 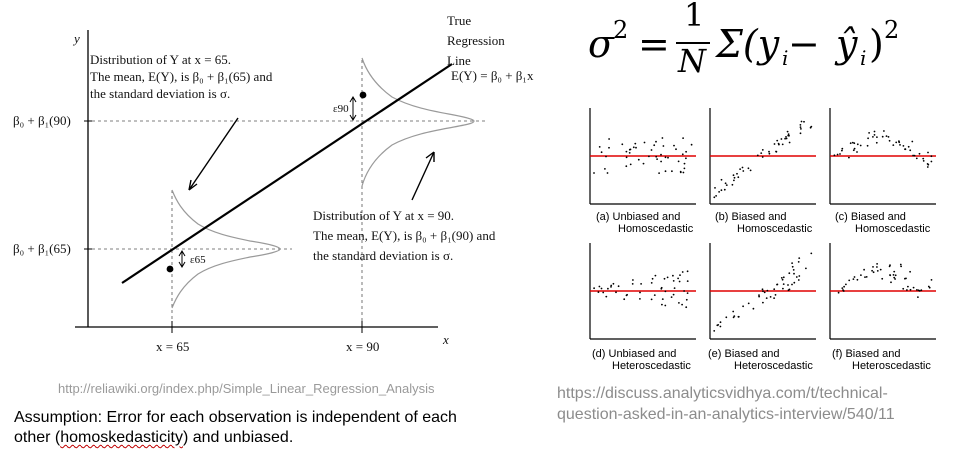 I want to click on residual-plot-d, so click(x=642, y=291).